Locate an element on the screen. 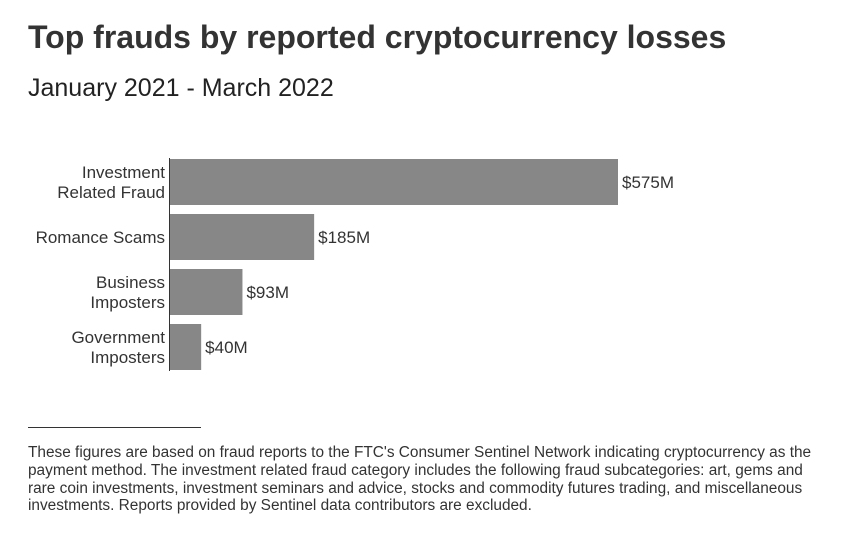 The image size is (868, 546). chart-subtitle: January 2021 - March 2022 is located at coordinates (181, 88).